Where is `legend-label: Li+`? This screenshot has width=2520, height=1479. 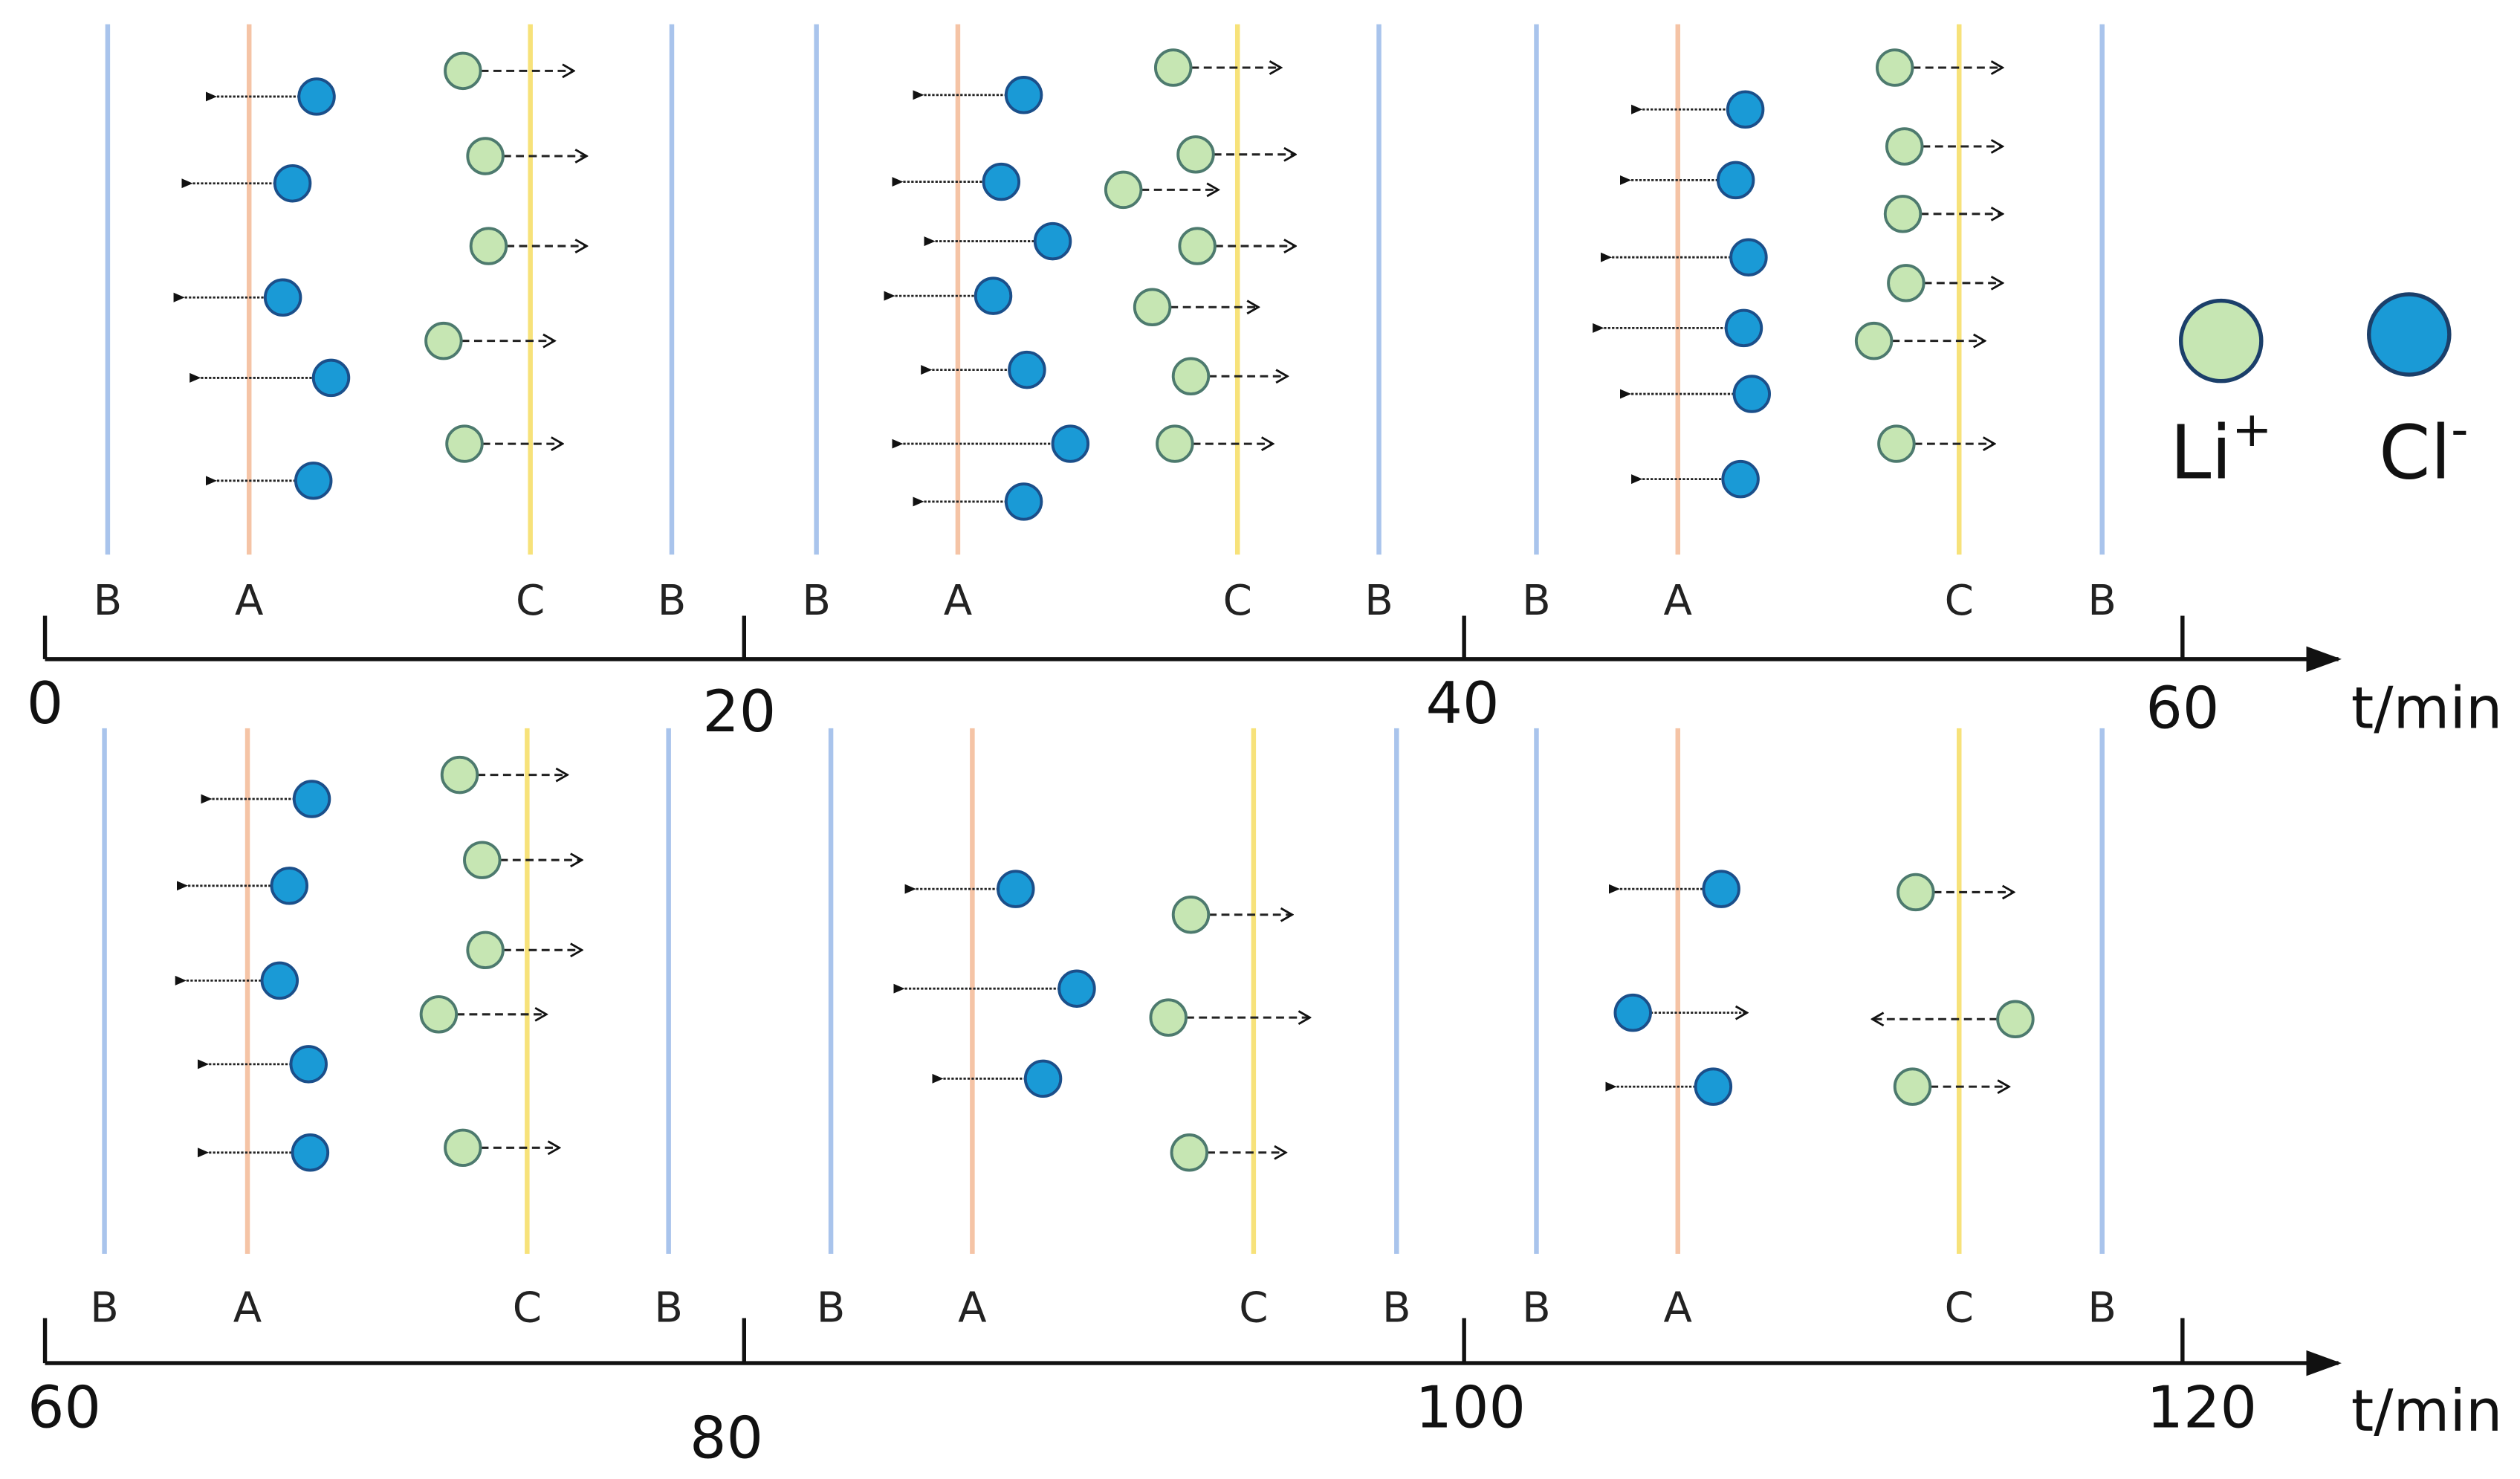 legend-label: Li+ is located at coordinates (2221, 449).